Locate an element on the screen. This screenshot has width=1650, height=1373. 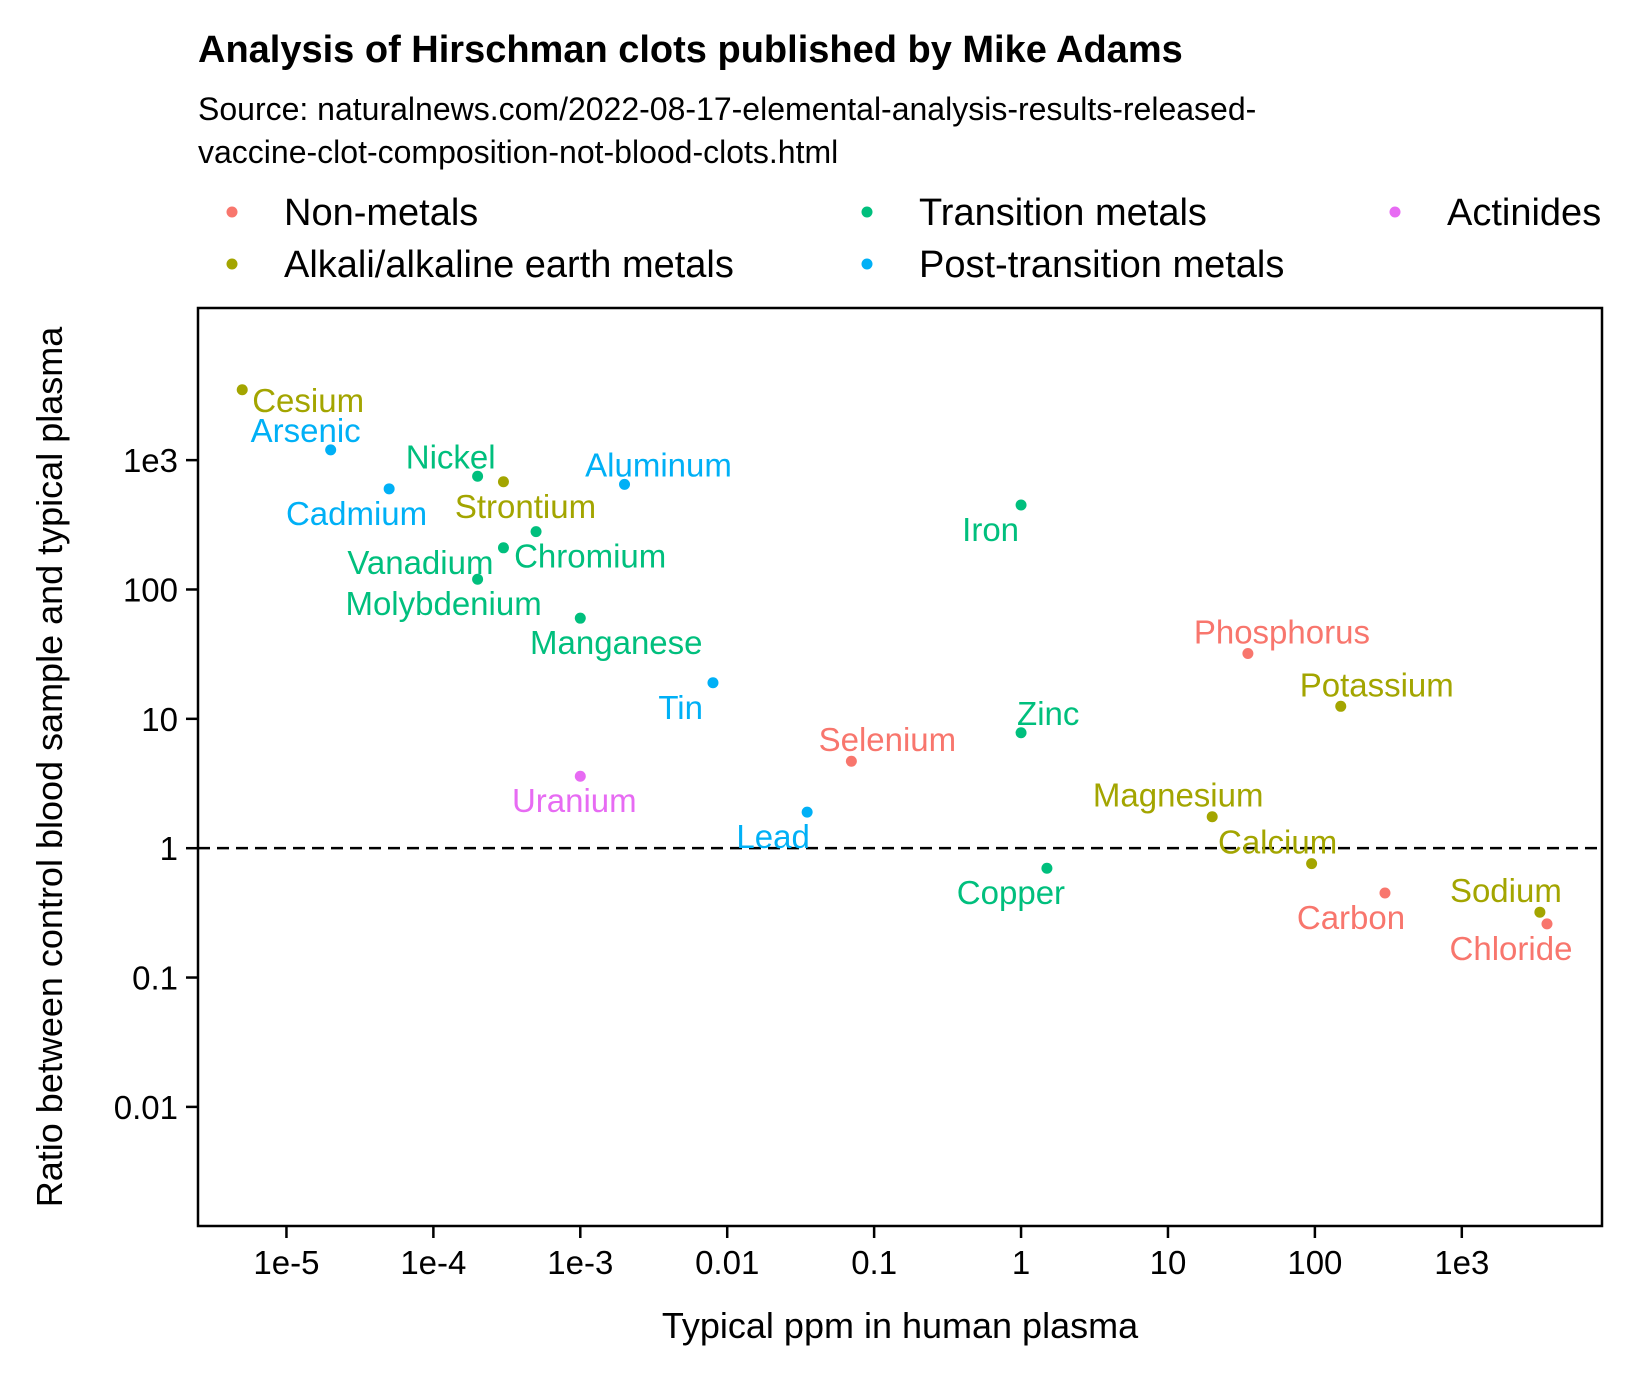
data-label-phosphorus: Phosphorus is located at coordinates (1282, 631).